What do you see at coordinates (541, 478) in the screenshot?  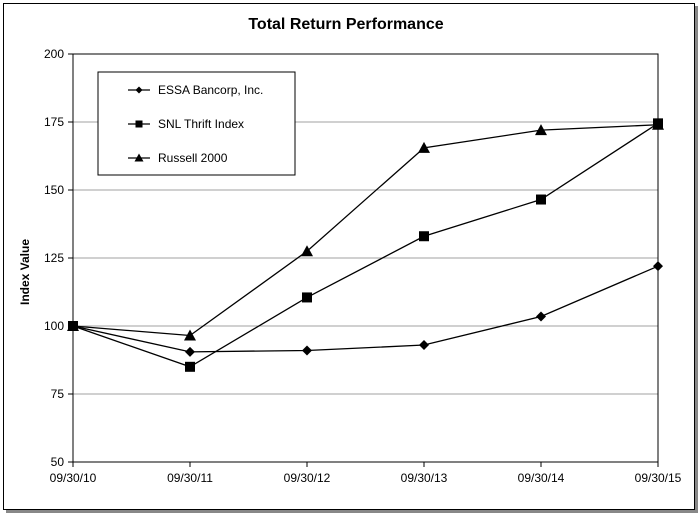 I see `x-tick-label: 09/30/14` at bounding box center [541, 478].